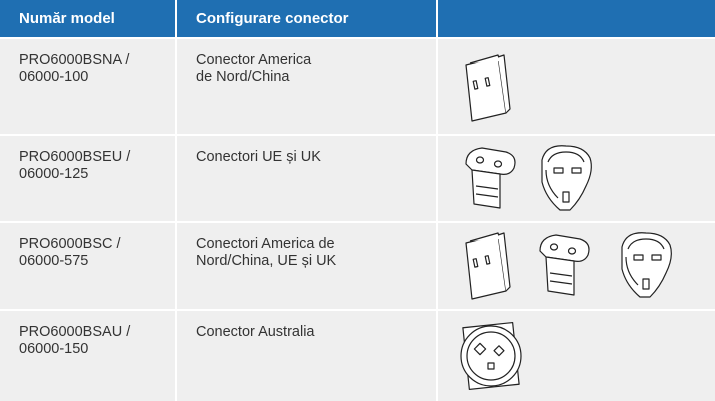 Image resolution: width=715 pixels, height=401 pixels. I want to click on header-cell: Număr model, so click(87, 18).